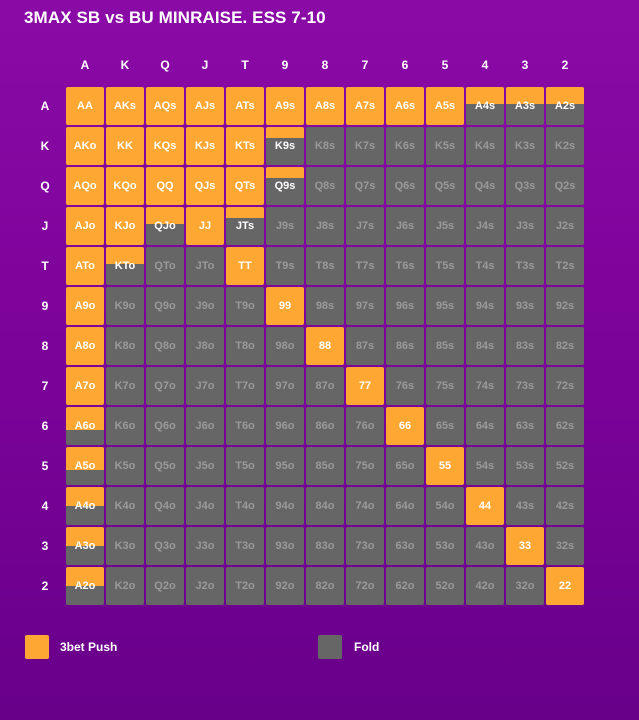  What do you see at coordinates (205, 506) in the screenshot?
I see `hand-cell-J4o: J4o` at bounding box center [205, 506].